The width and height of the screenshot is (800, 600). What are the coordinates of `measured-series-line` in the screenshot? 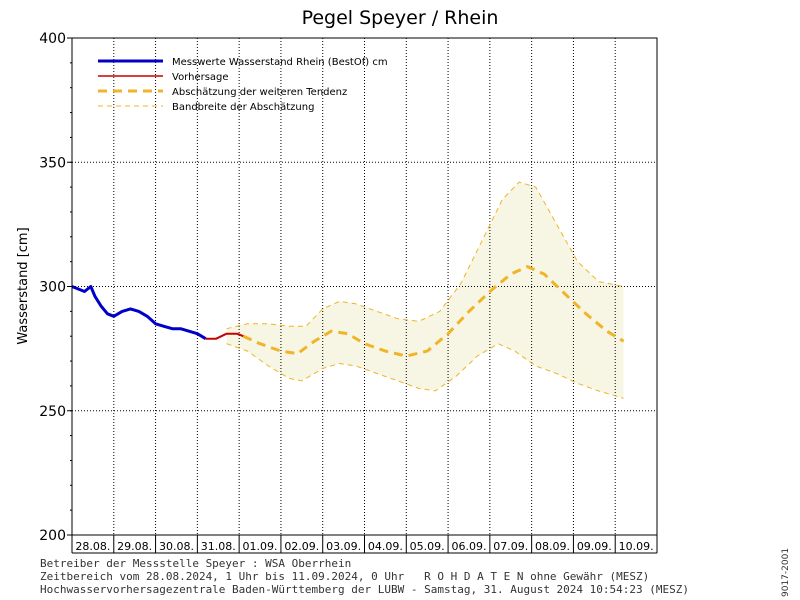 It's located at (139, 312).